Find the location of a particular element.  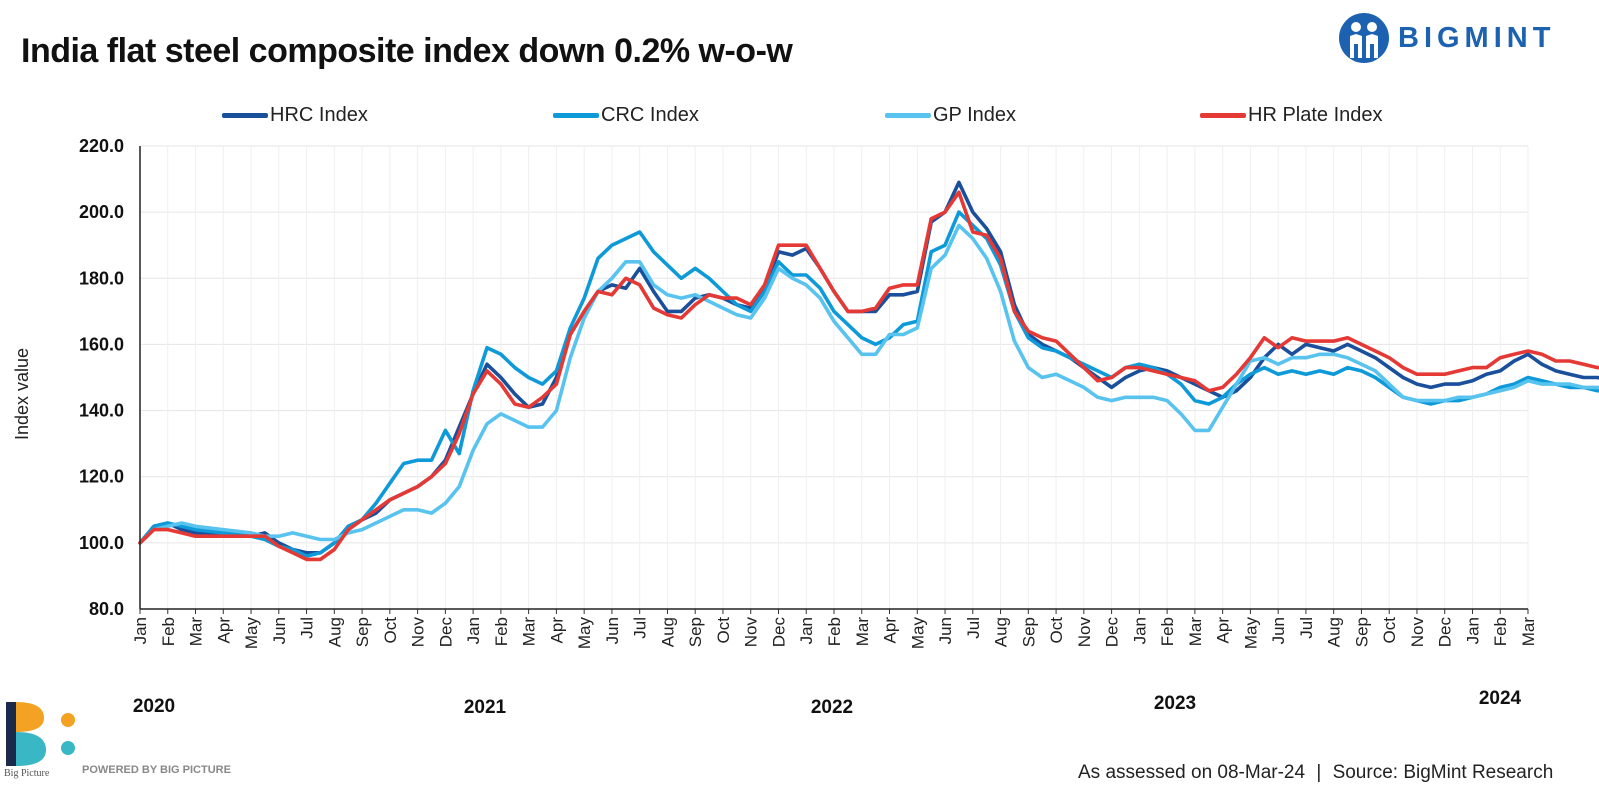

big-picture-logo is located at coordinates (49, 745).